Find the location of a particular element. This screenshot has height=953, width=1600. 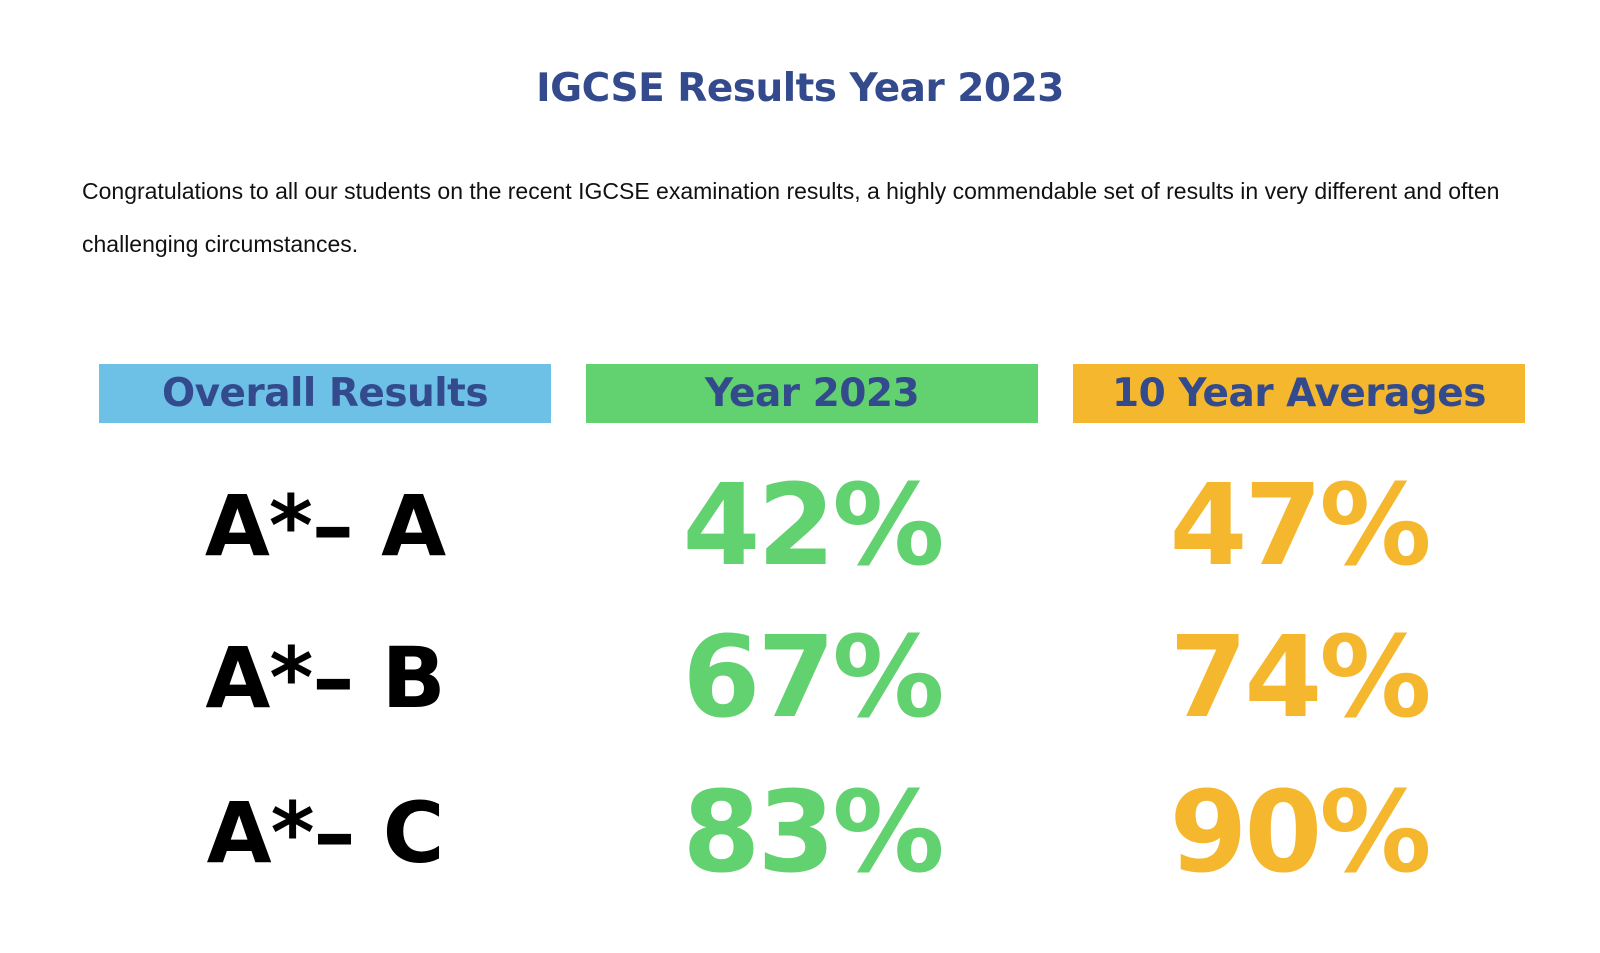

year-2023-value-a-star-c: 83% is located at coordinates (813, 833).